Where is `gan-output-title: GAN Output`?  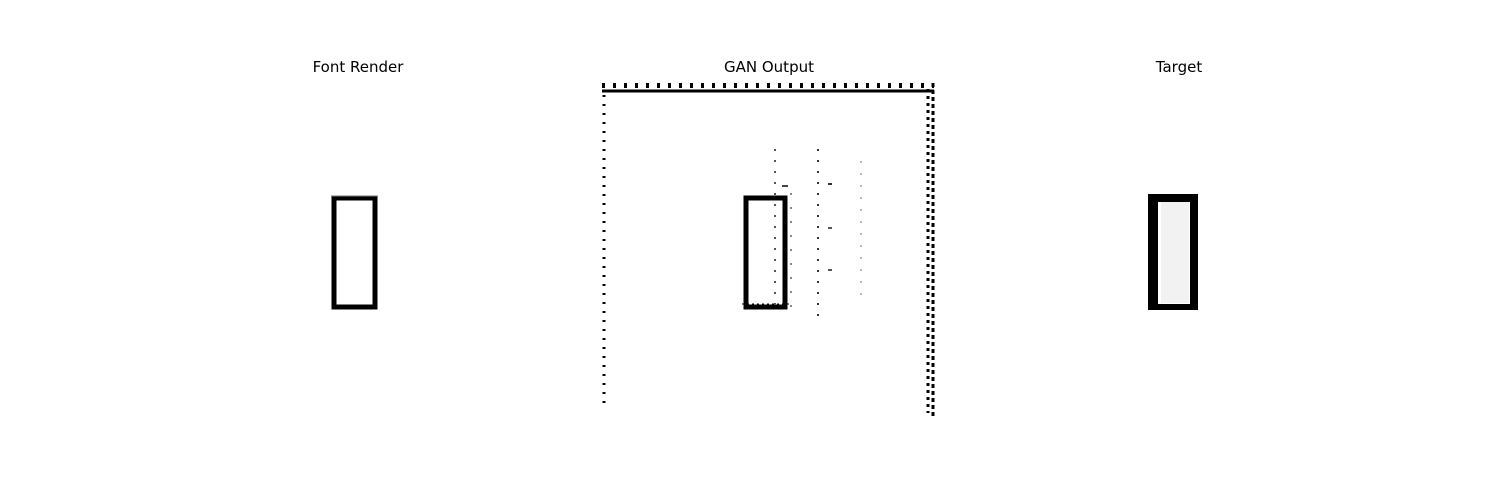
gan-output-title: GAN Output is located at coordinates (769, 67).